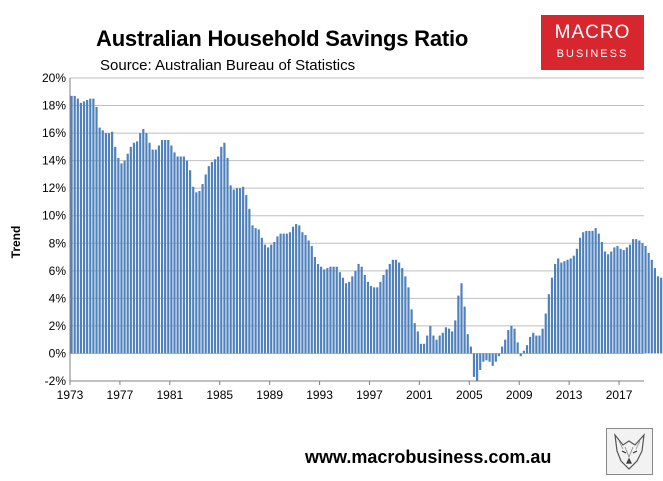 This screenshot has width=663, height=481. Describe the element at coordinates (369, 395) in the screenshot. I see `x-tick-label: 1997` at that location.